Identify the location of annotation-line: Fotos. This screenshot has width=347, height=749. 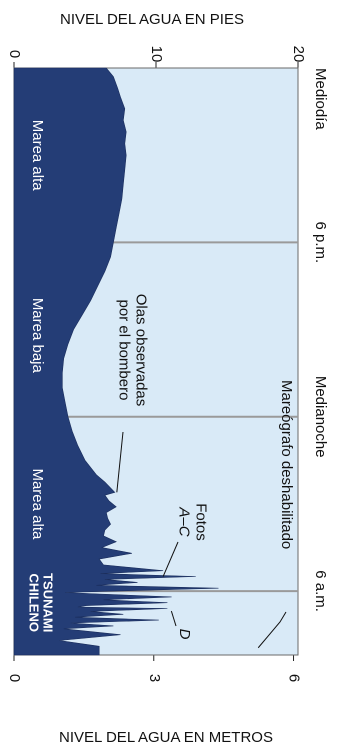
(201, 522).